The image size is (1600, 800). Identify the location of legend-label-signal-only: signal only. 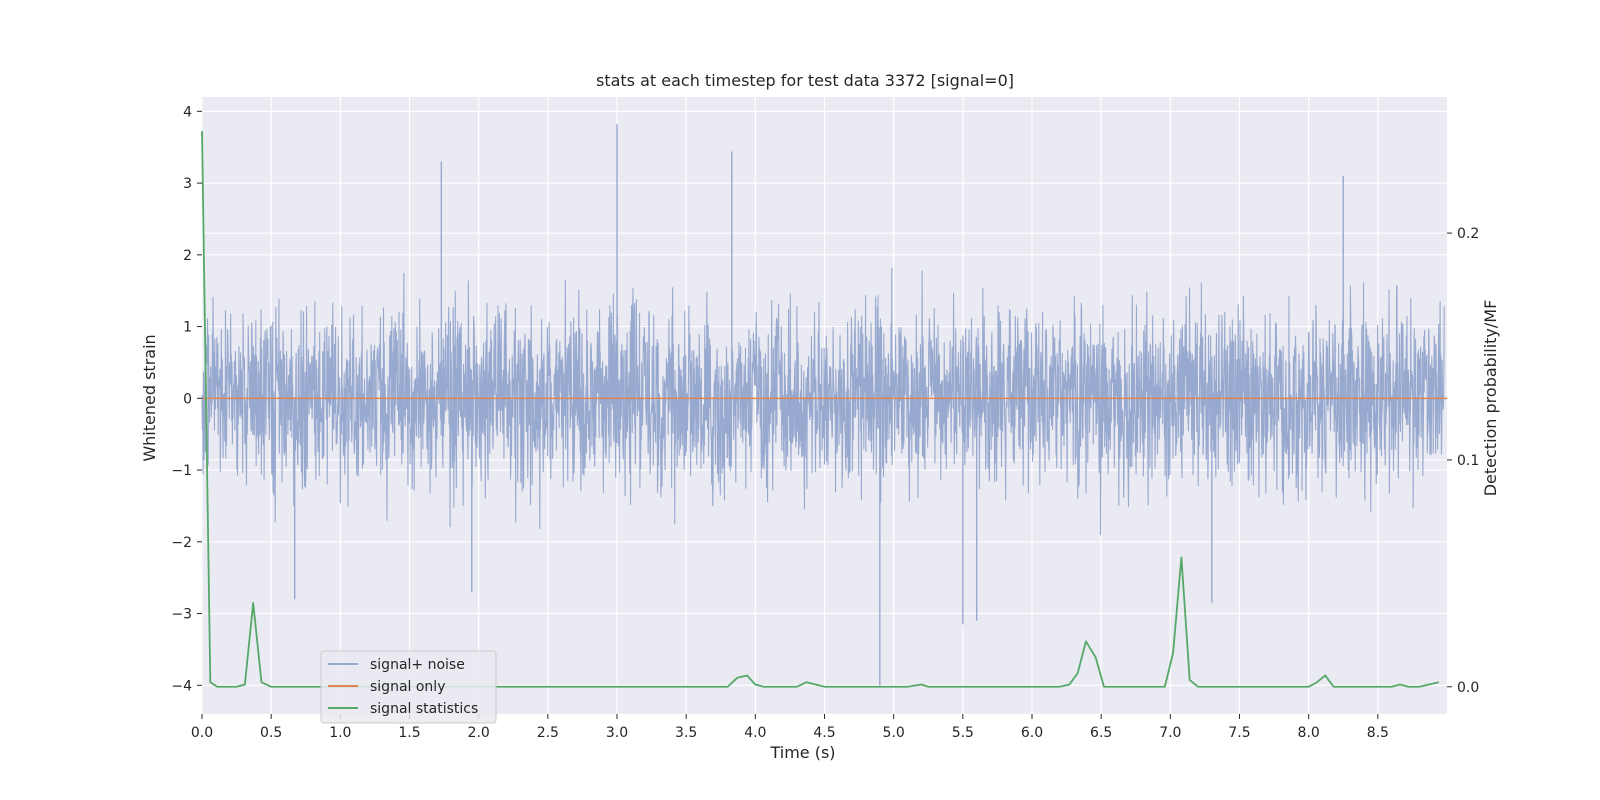
(407, 687).